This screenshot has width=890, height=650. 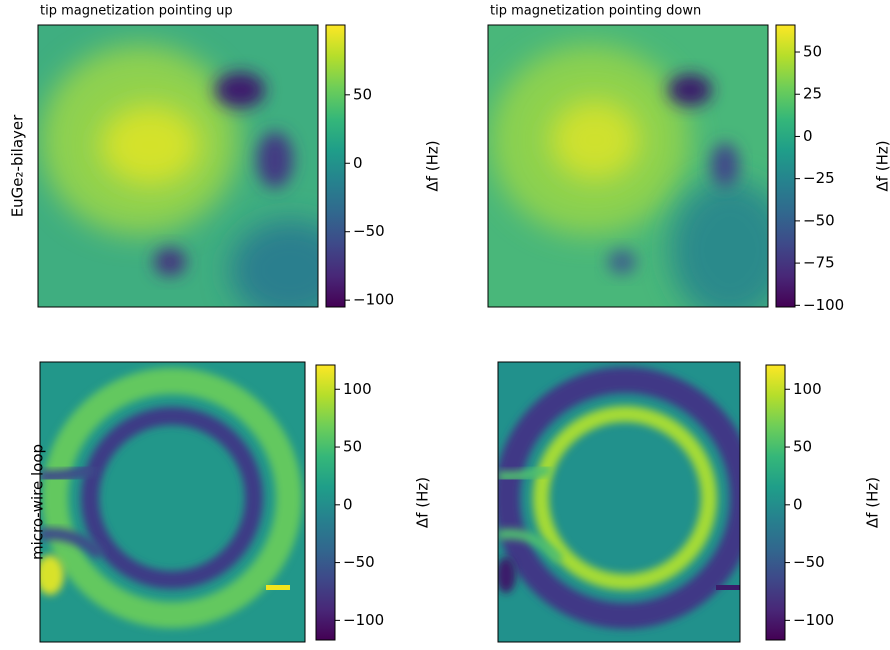 I want to click on colorbar-tick-label: −25, so click(x=819, y=178).